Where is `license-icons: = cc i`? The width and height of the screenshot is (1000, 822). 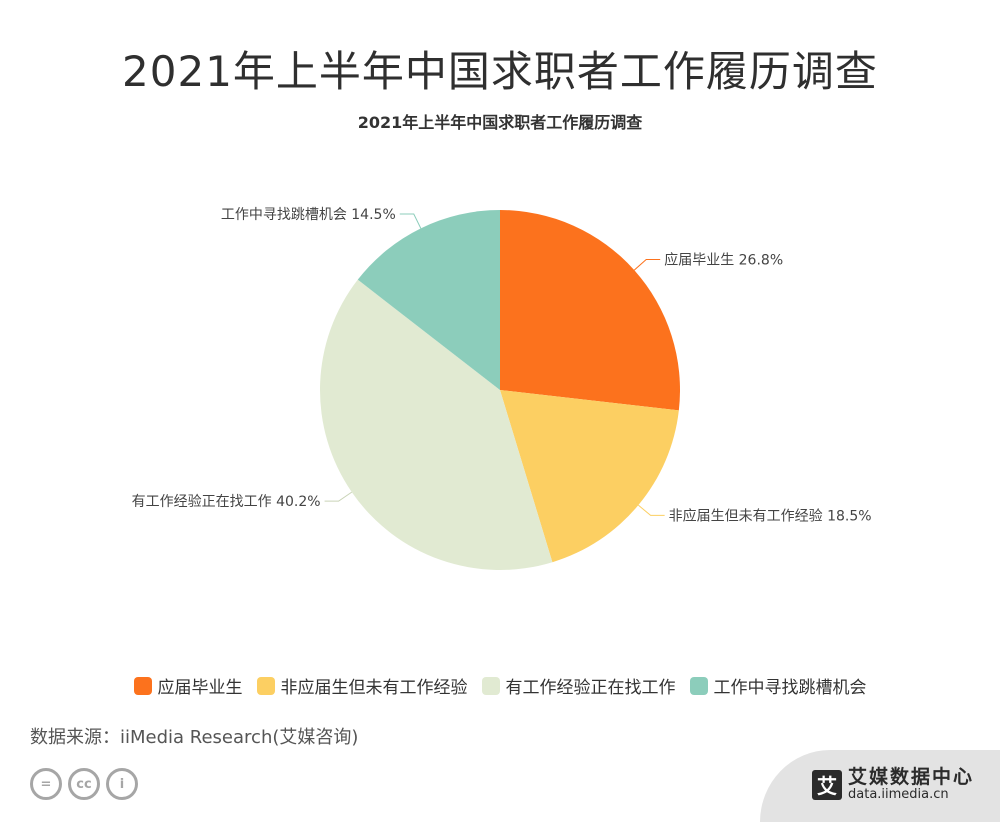
license-icons: = cc i is located at coordinates (84, 784).